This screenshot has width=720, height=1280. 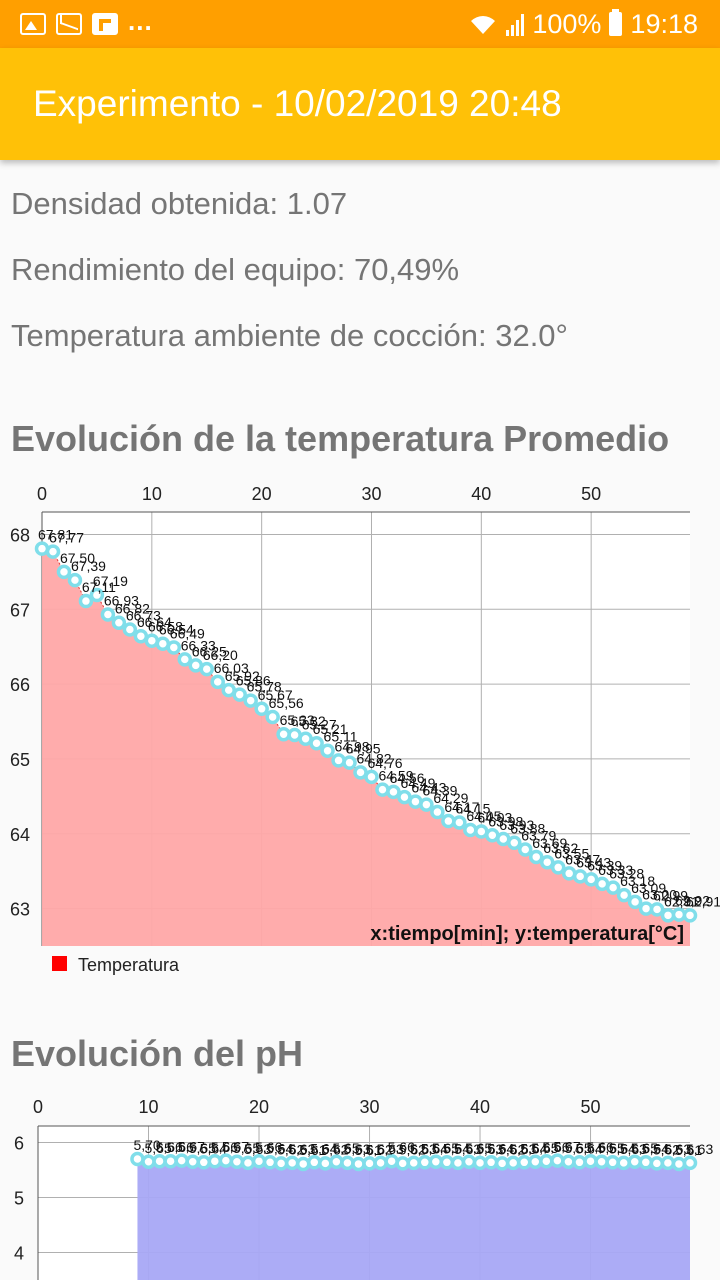 I want to click on legend-swatch, so click(x=59, y=963).